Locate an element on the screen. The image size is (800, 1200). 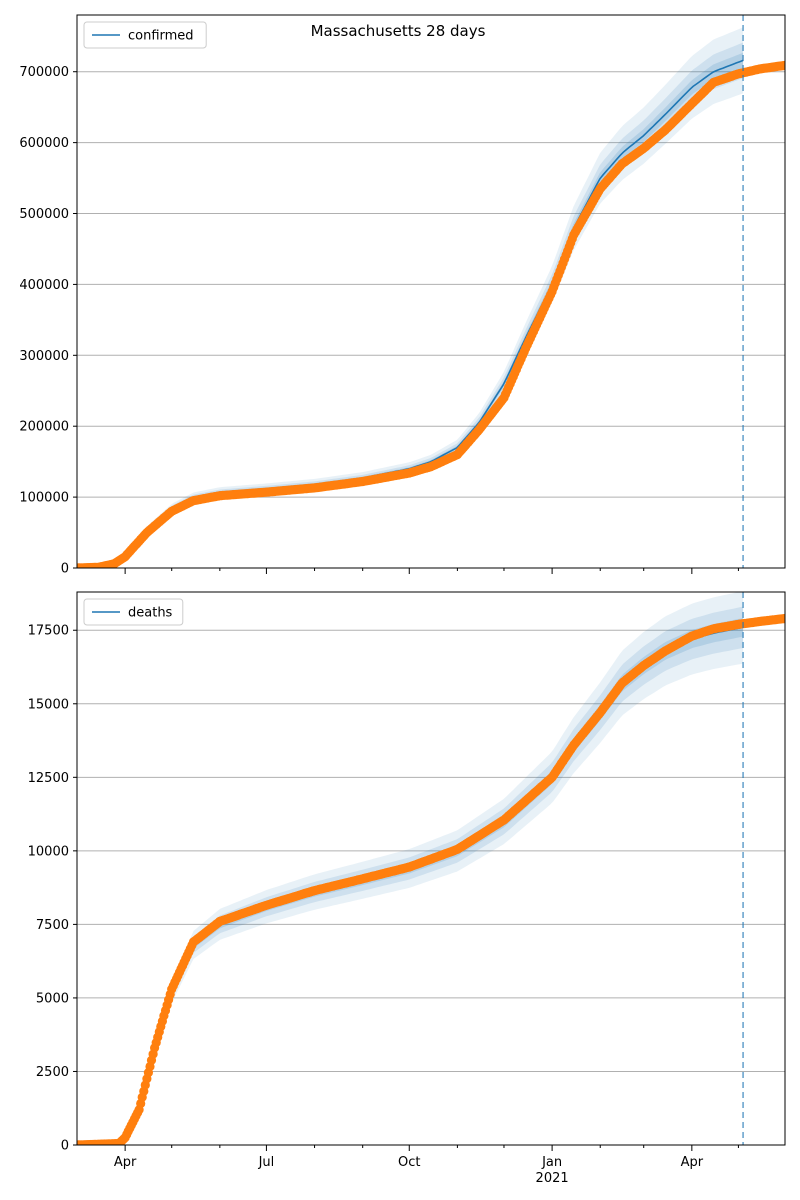
y-tick-label: 200000 is located at coordinates (44, 427).